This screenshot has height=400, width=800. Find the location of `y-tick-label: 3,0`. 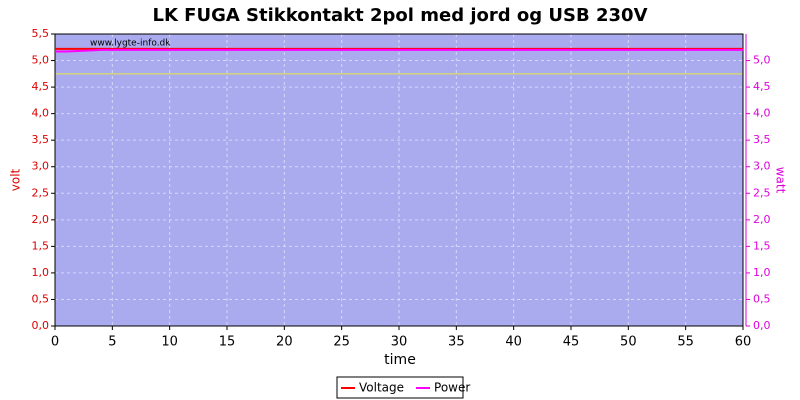

y-tick-label: 3,0 is located at coordinates (41, 166).